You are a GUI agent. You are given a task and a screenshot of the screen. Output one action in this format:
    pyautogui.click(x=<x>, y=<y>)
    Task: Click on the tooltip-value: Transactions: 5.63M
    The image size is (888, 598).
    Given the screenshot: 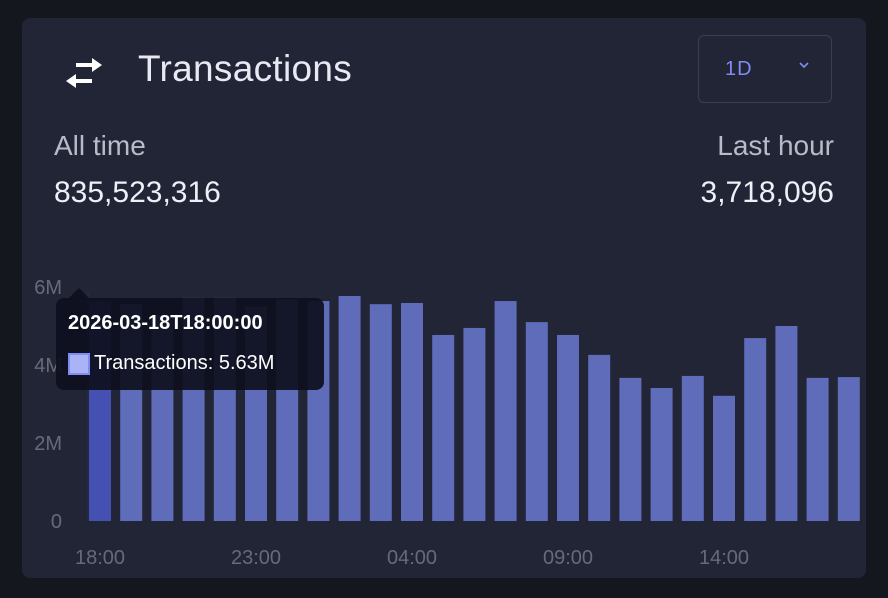 What is the action you would take?
    pyautogui.click(x=184, y=363)
    